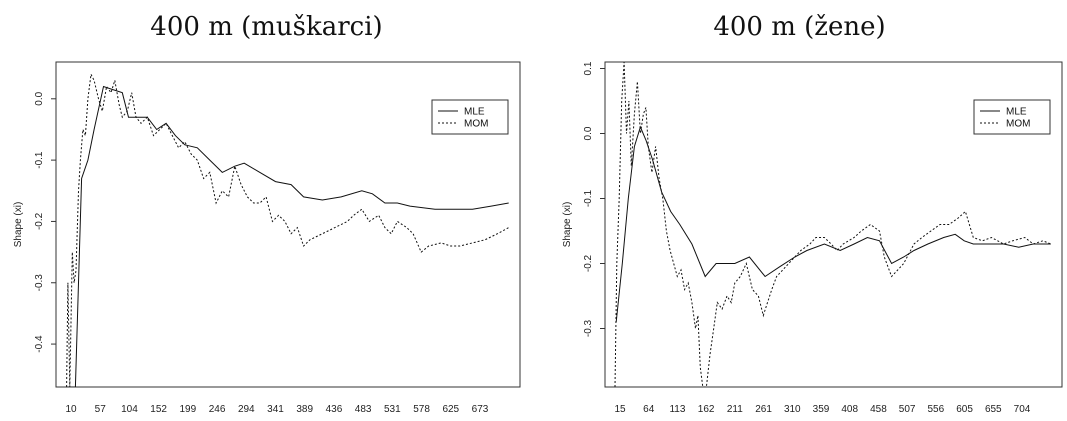 Image resolution: width=1067 pixels, height=421 pixels. Describe the element at coordinates (649, 409) in the screenshot. I see `x-tick-label: 64` at that location.